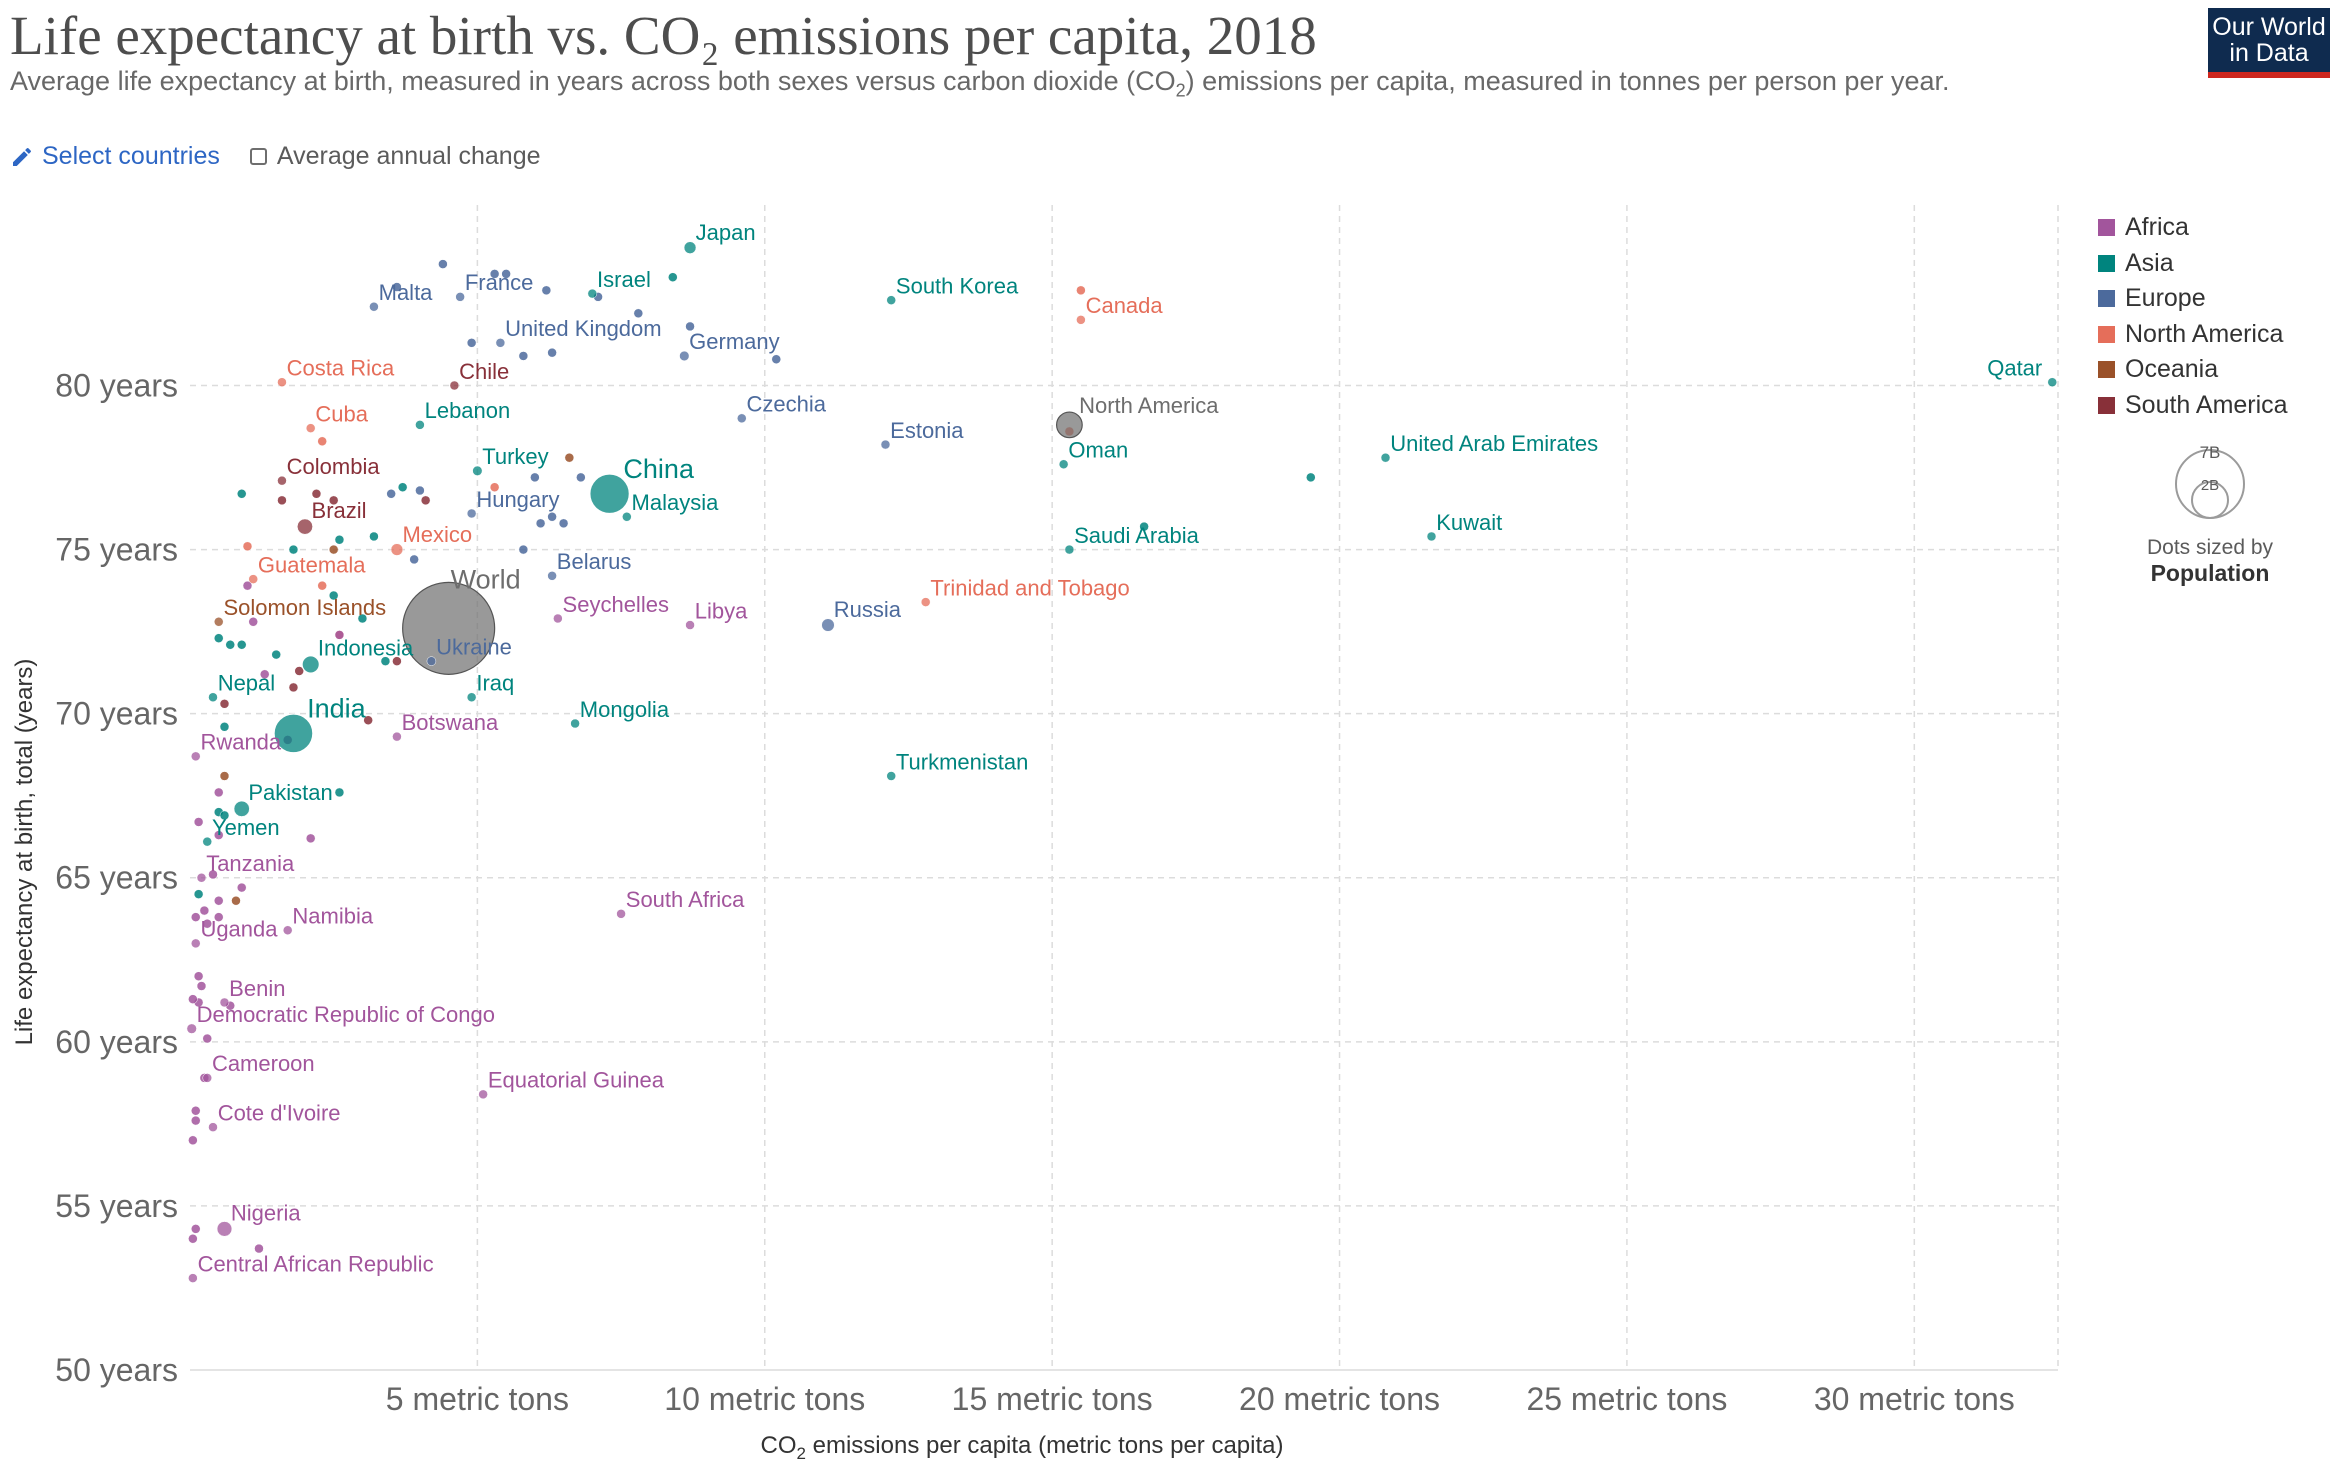 The width and height of the screenshot is (2332, 1474). I want to click on average-annual-change-toggle: Average annual change, so click(395, 156).